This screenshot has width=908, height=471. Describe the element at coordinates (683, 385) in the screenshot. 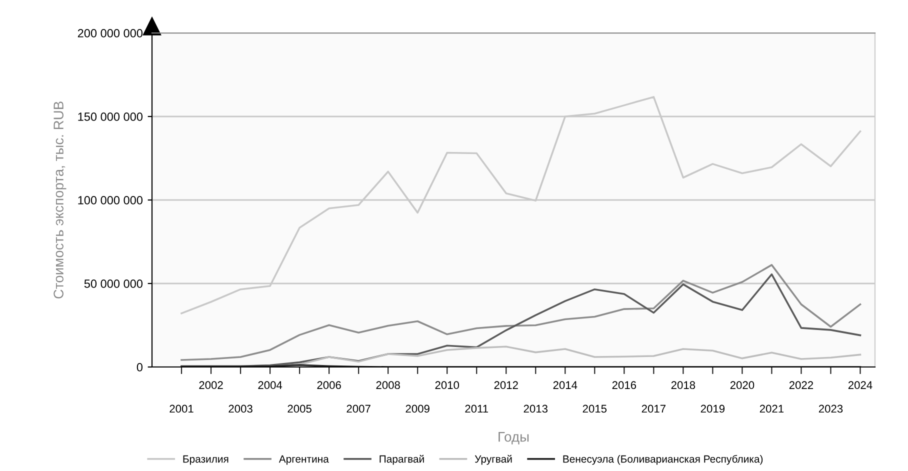

I see `x-tick-label: 2018` at that location.